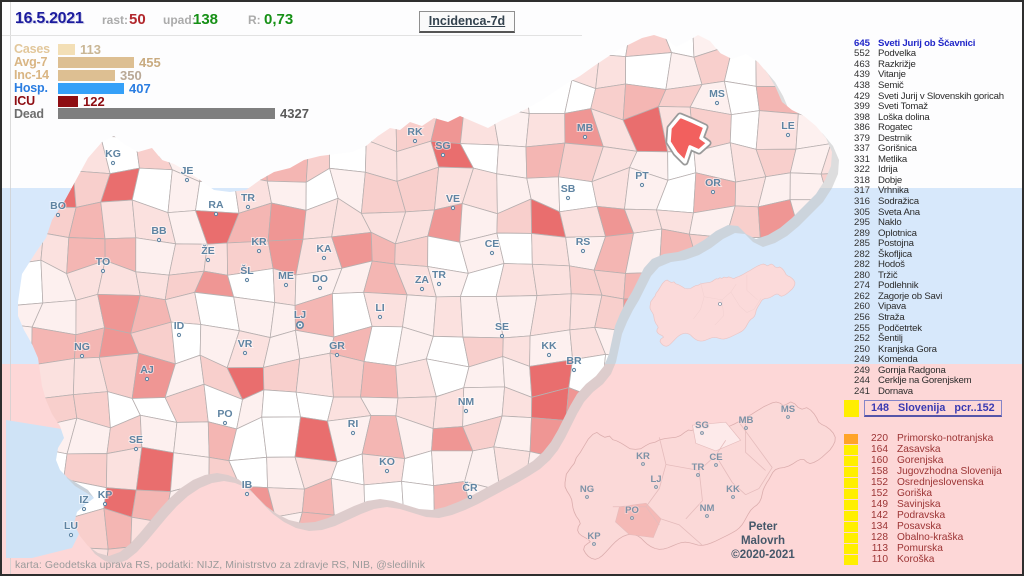 The height and width of the screenshot is (576, 1024). I want to click on municipality-value: 282, so click(861, 265).